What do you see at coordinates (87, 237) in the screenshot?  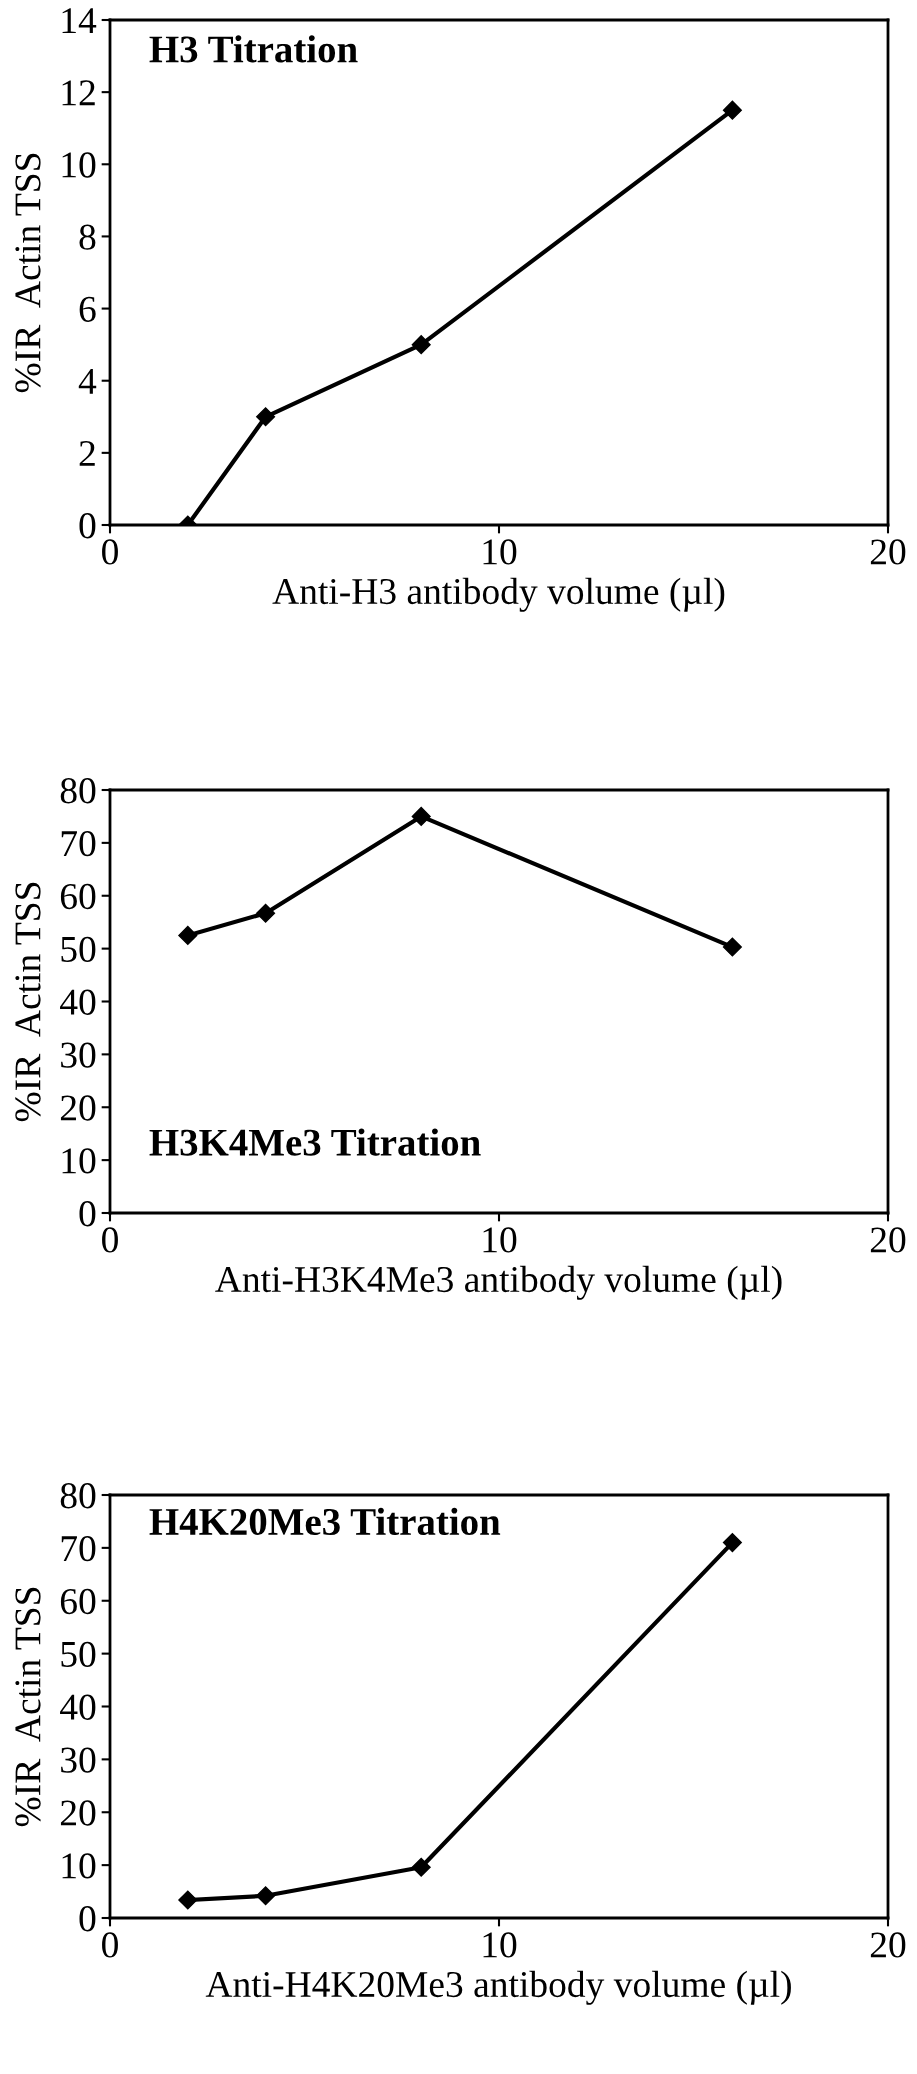 I see `y-tick-label: 8` at bounding box center [87, 237].